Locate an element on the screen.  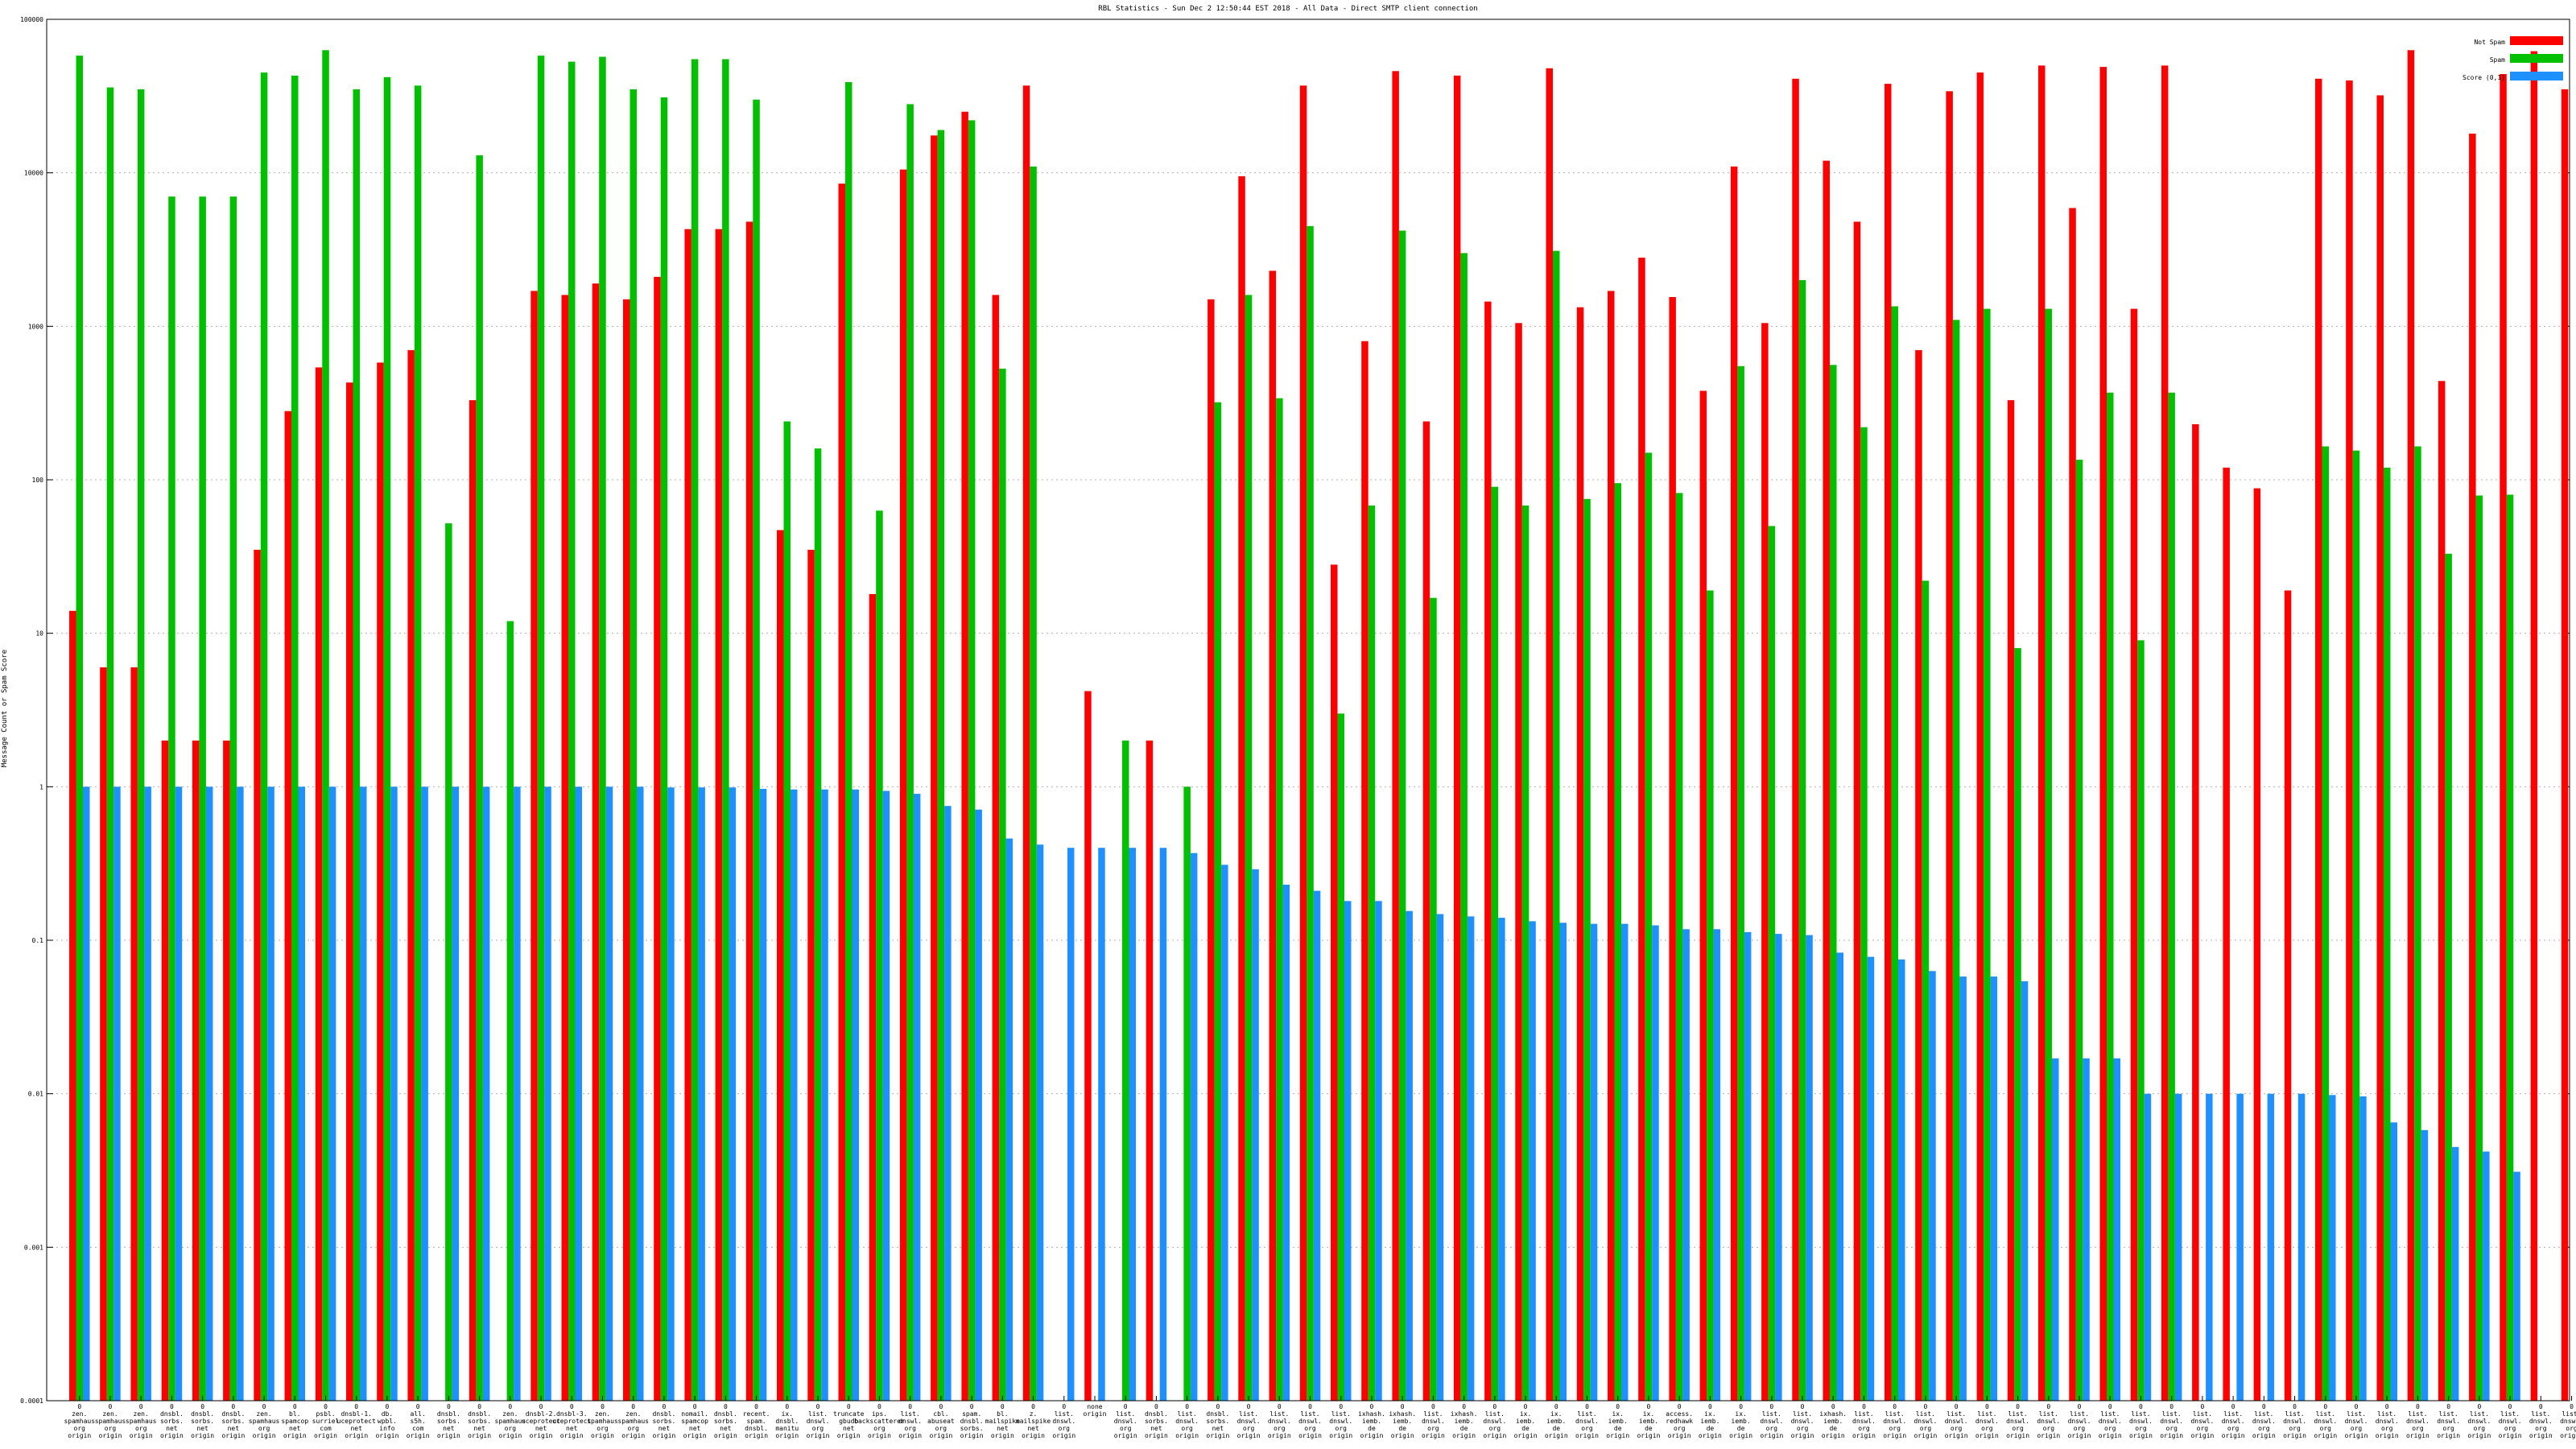
x-tick-label: none origin is located at coordinates (1095, 1410).